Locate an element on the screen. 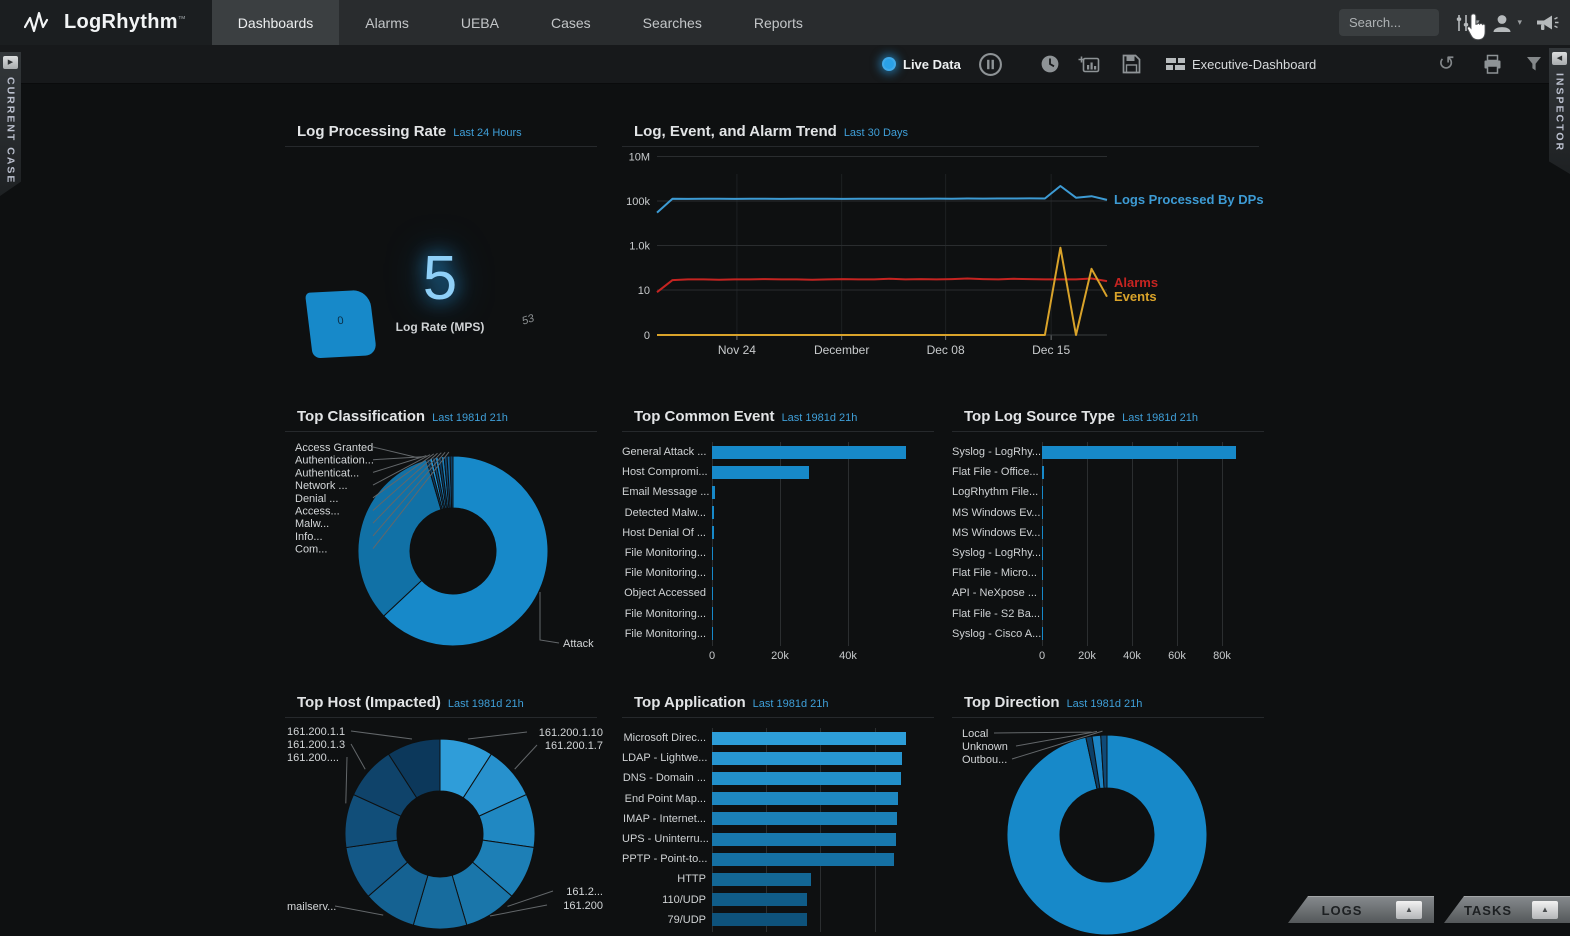 The height and width of the screenshot is (936, 1570). search-input is located at coordinates (1388, 22).